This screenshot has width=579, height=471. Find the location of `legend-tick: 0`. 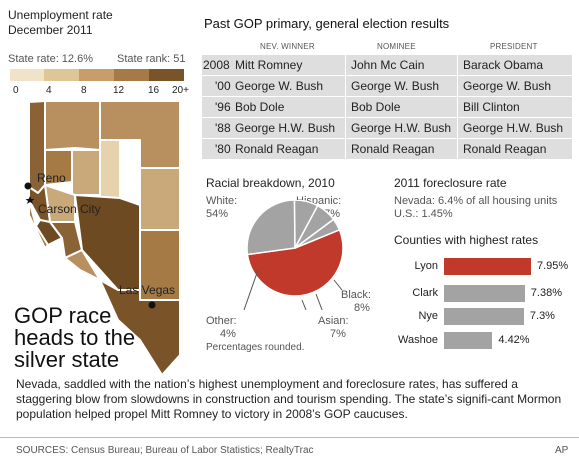

legend-tick: 0 is located at coordinates (16, 90).